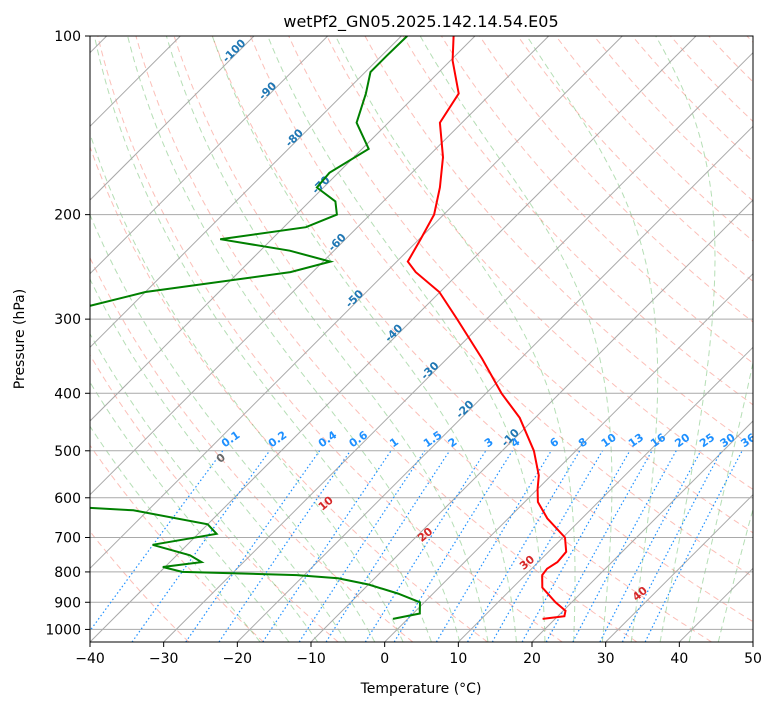 Image resolution: width=775 pixels, height=708 pixels. What do you see at coordinates (458, 659) in the screenshot?
I see `x-tick-label: 10` at bounding box center [458, 659].